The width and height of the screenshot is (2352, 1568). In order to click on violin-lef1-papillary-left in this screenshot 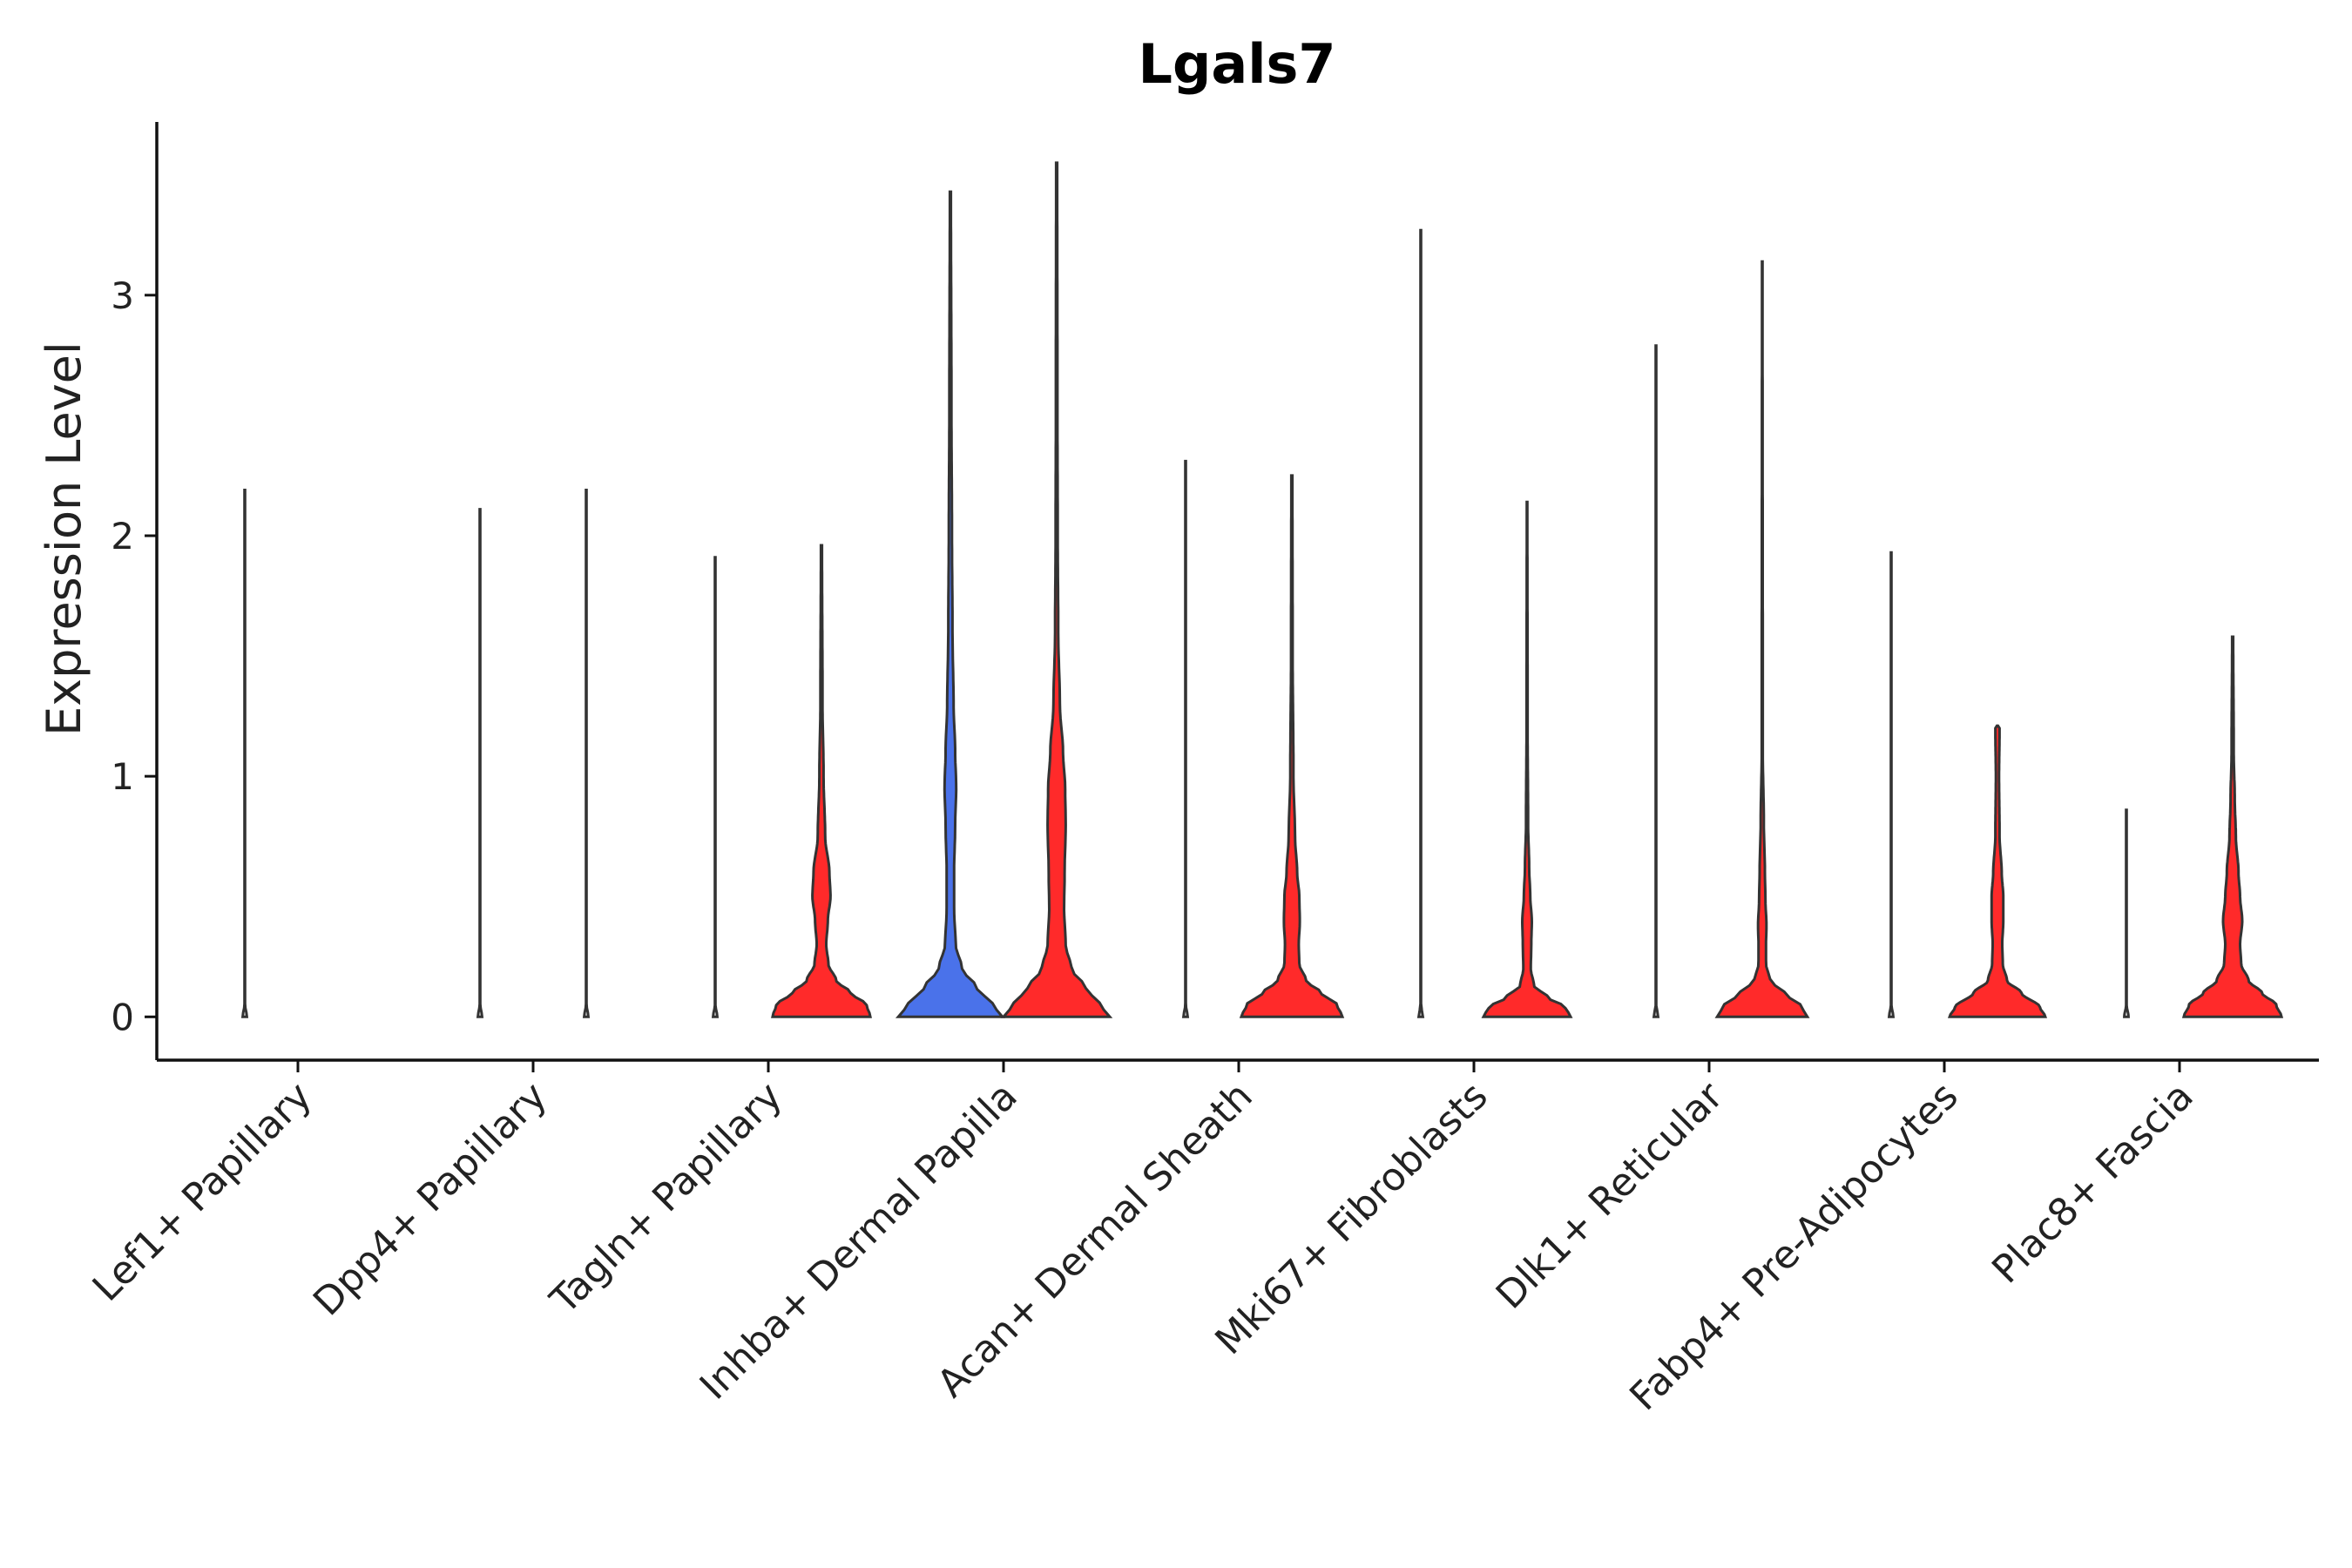, I will do `click(245, 753)`.